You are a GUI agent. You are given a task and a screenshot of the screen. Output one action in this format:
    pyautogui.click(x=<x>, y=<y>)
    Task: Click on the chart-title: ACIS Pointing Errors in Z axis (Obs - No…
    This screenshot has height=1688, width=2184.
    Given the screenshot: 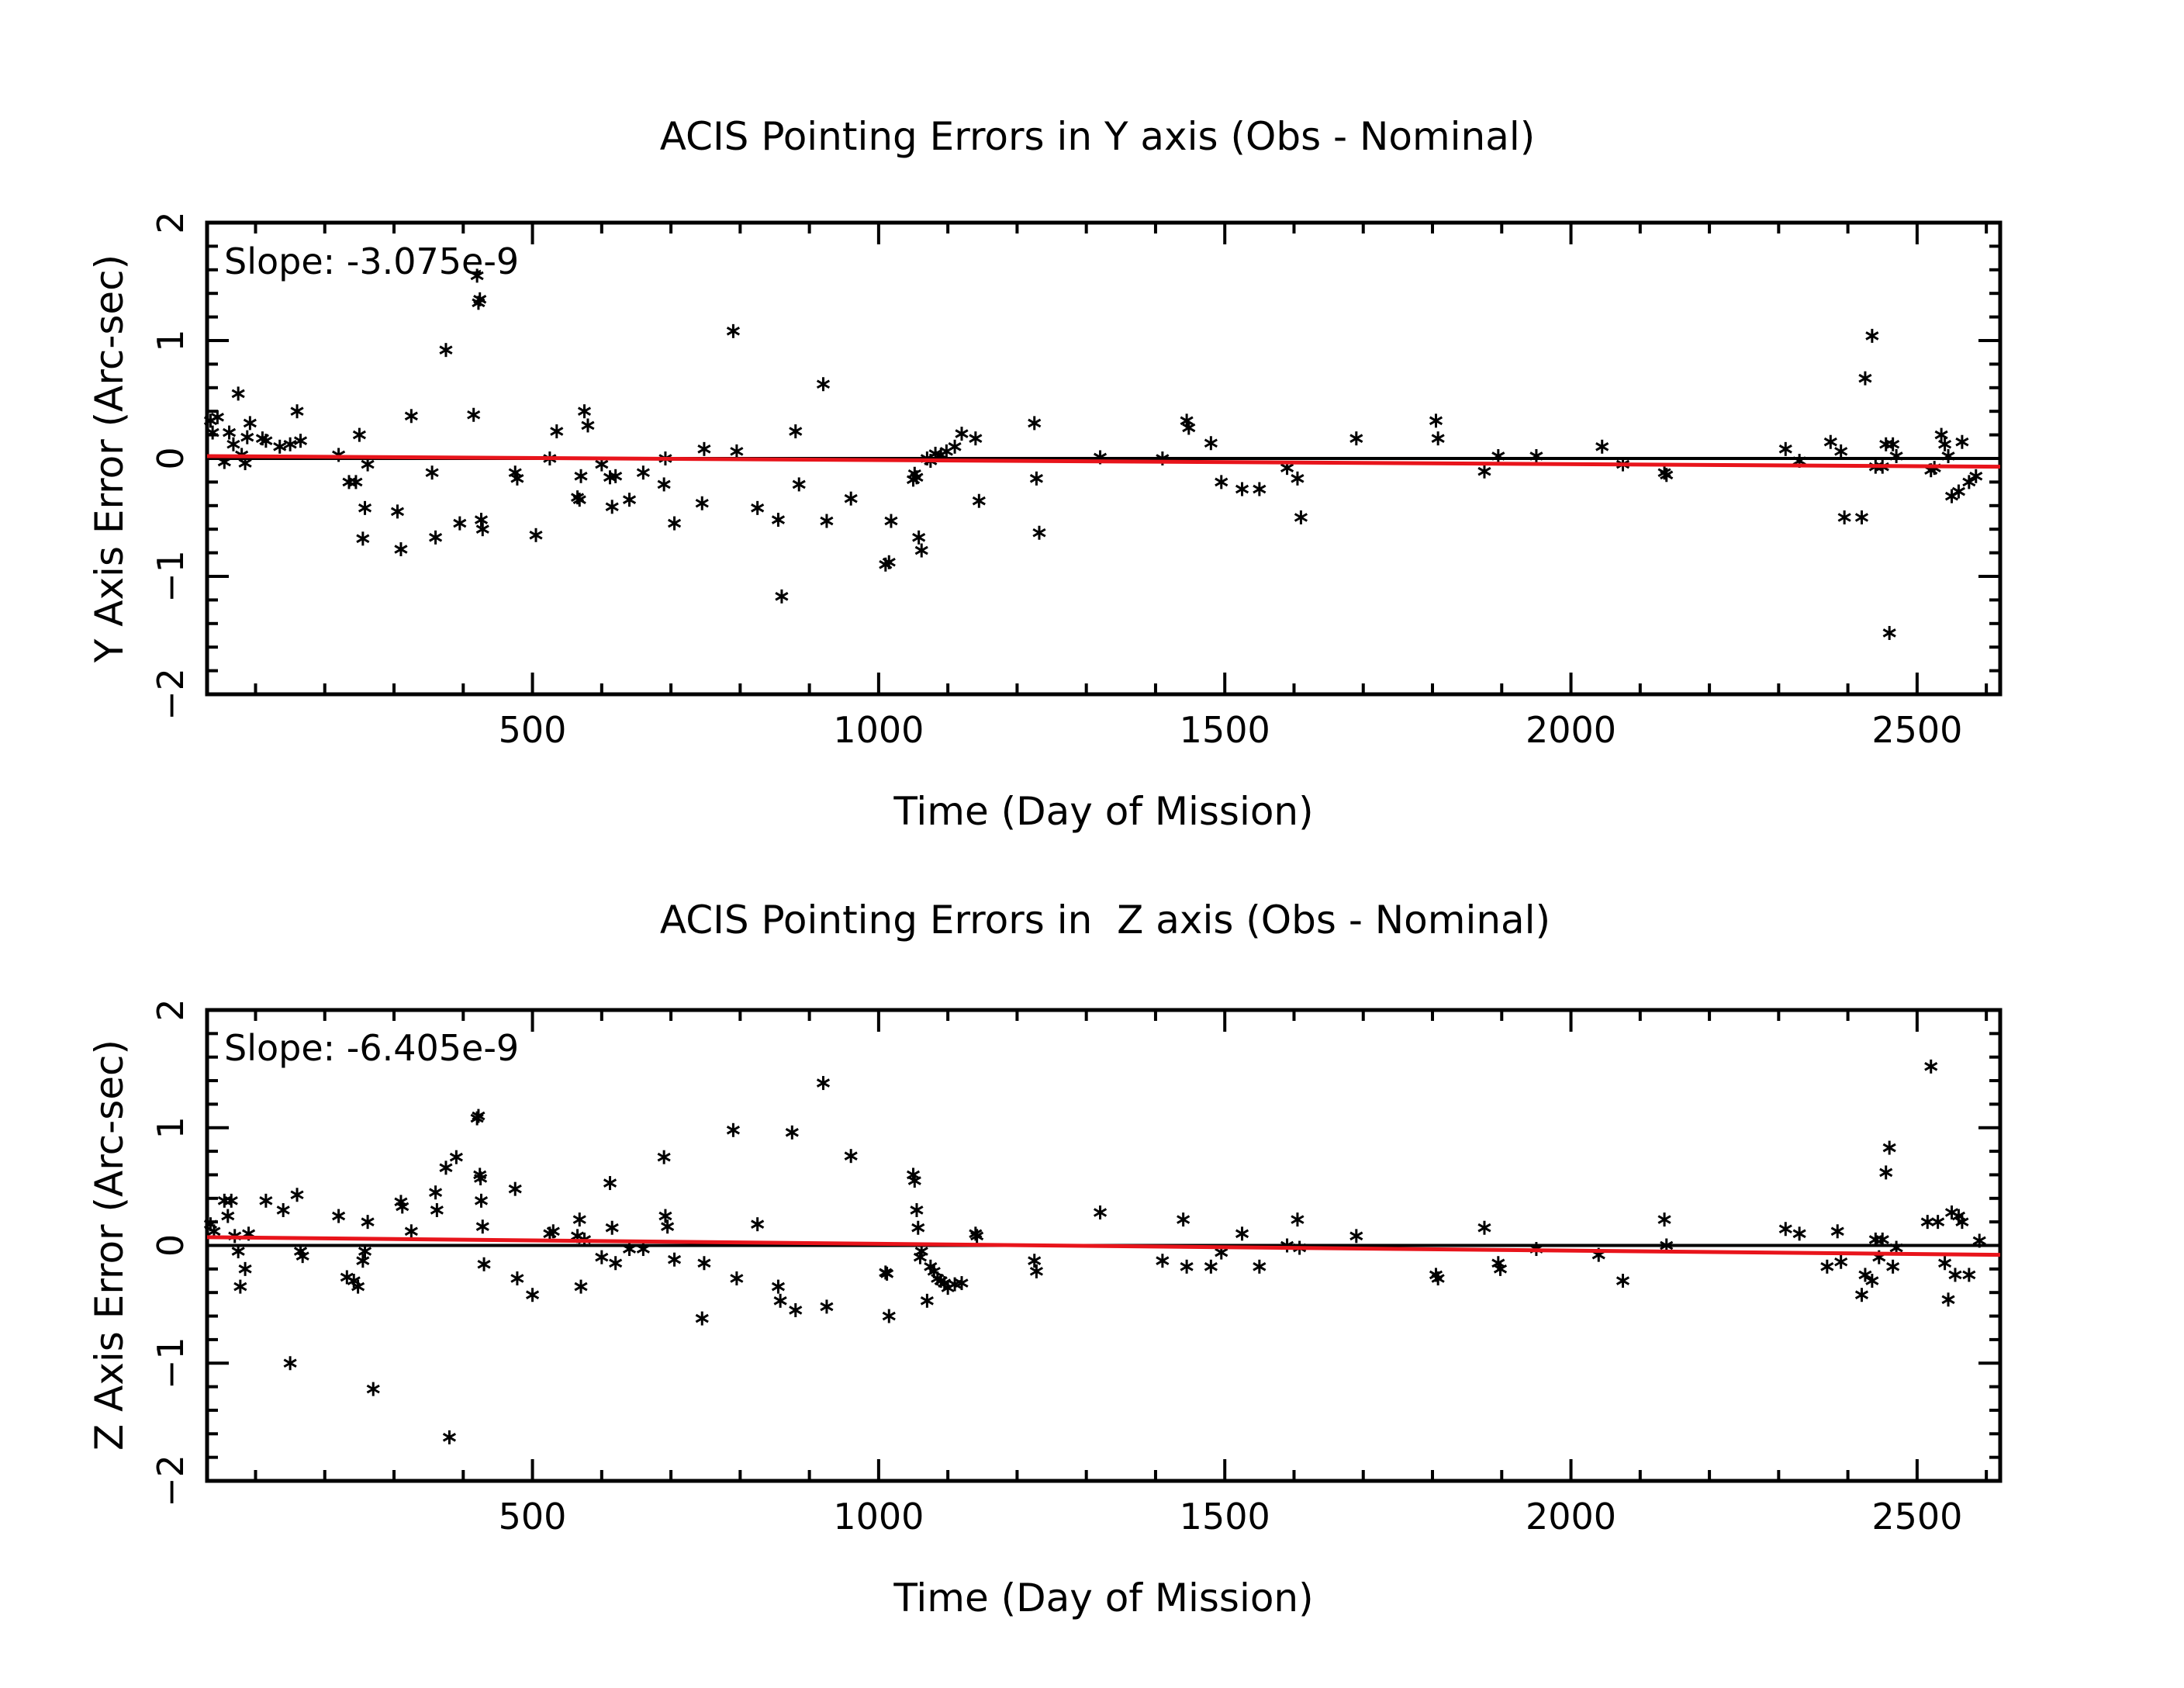 What is the action you would take?
    pyautogui.click(x=1105, y=920)
    